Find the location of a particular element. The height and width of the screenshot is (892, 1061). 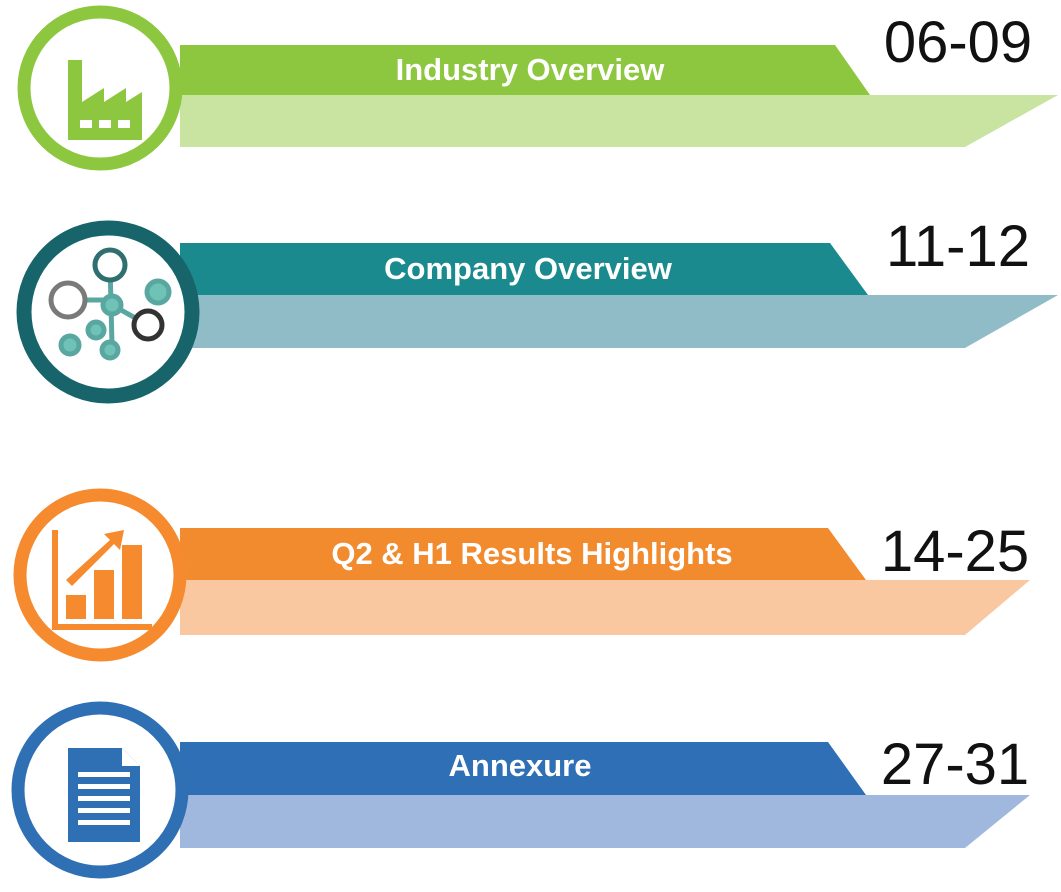

page-range: 14-25 is located at coordinates (955, 551).